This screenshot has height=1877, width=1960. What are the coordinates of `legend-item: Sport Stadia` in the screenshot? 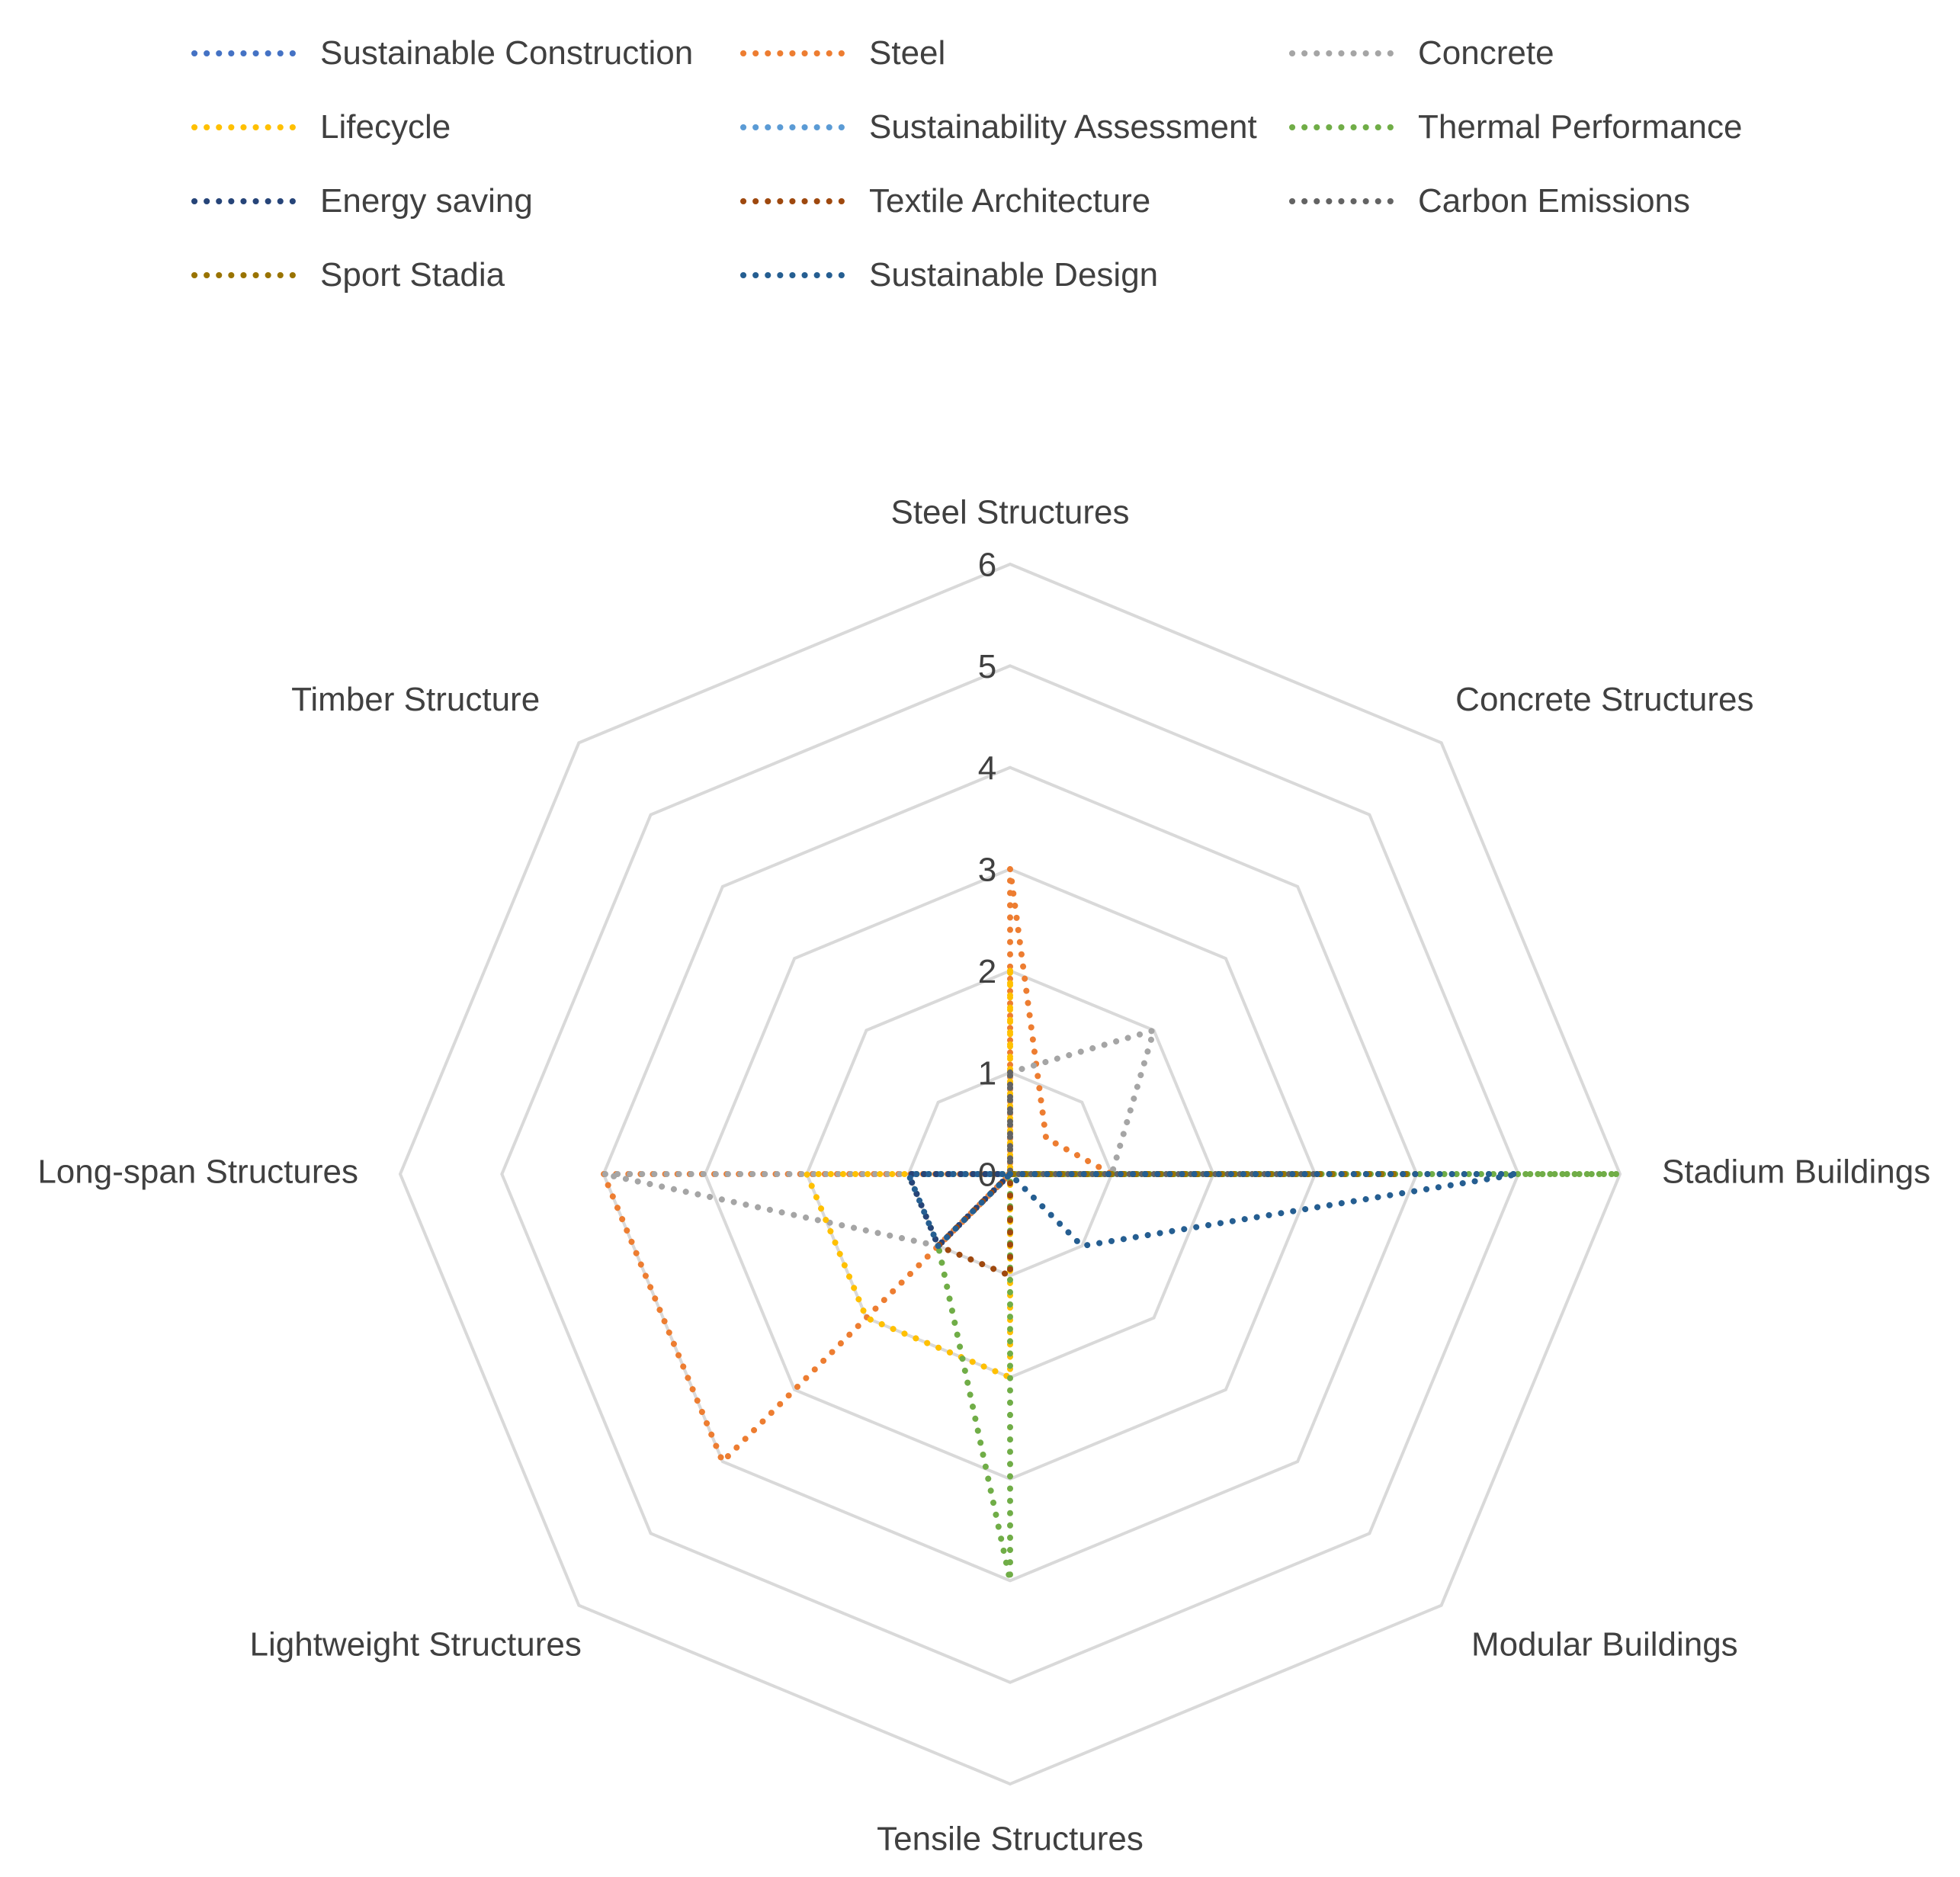 It's located at (348, 275).